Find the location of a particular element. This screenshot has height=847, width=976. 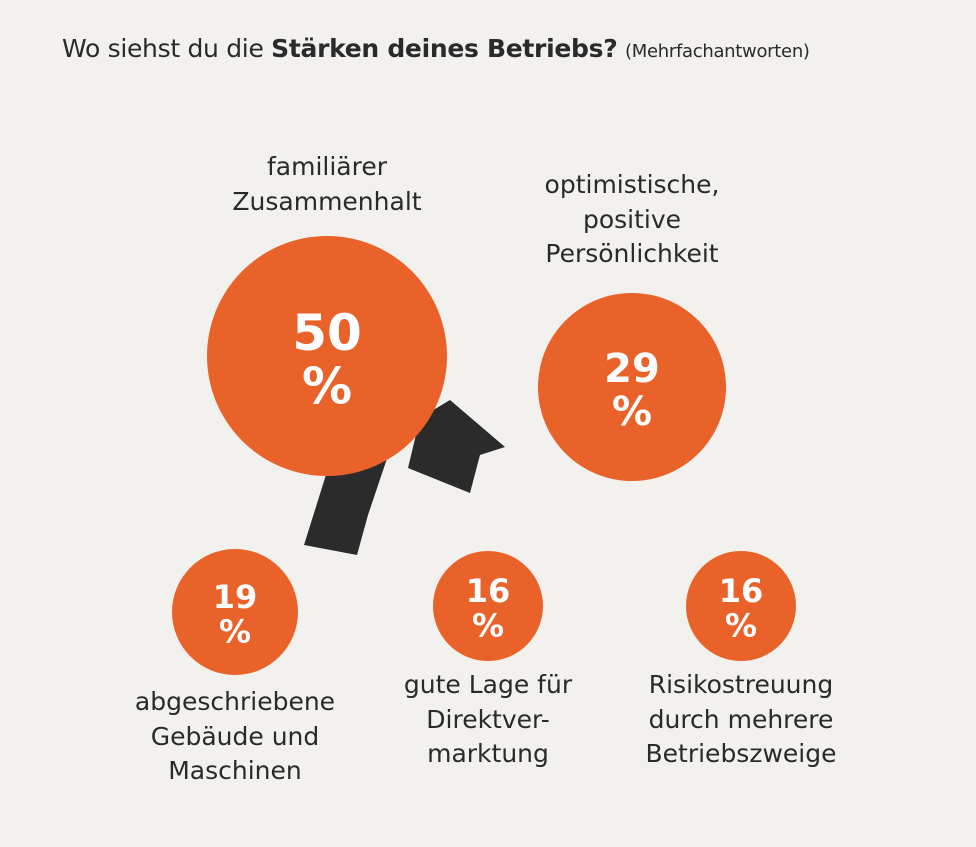

bubble-label-line: Betriebszweige is located at coordinates (741, 753).